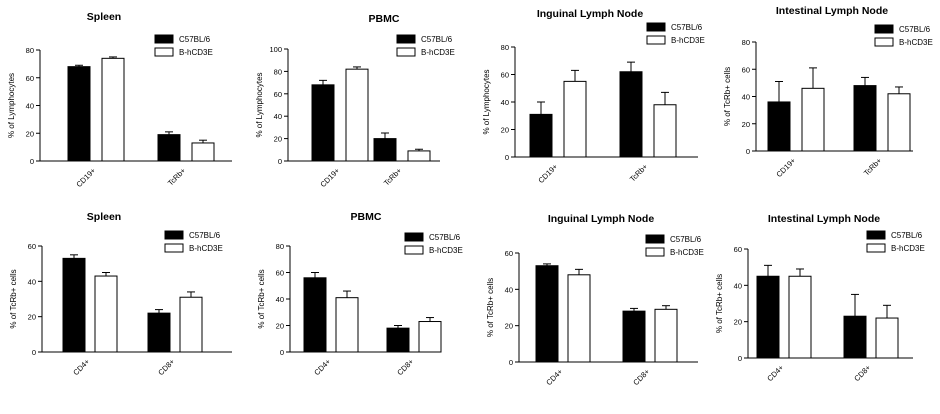  What do you see at coordinates (824, 219) in the screenshot?
I see `chart-title: Intestinal Lymph Node` at bounding box center [824, 219].